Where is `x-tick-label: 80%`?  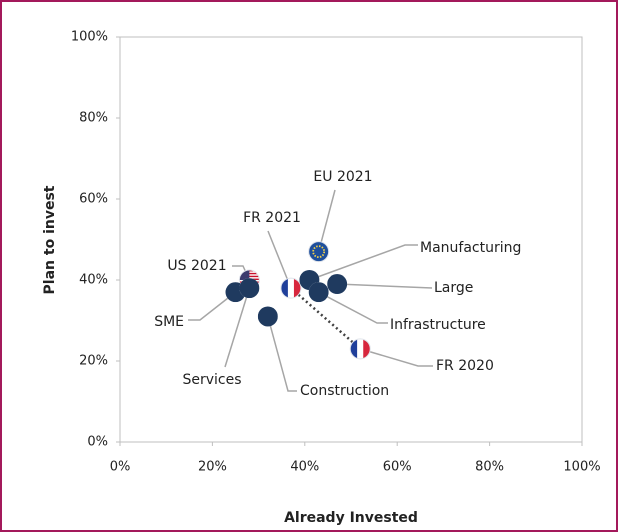 x-tick-label: 80% is located at coordinates (489, 467).